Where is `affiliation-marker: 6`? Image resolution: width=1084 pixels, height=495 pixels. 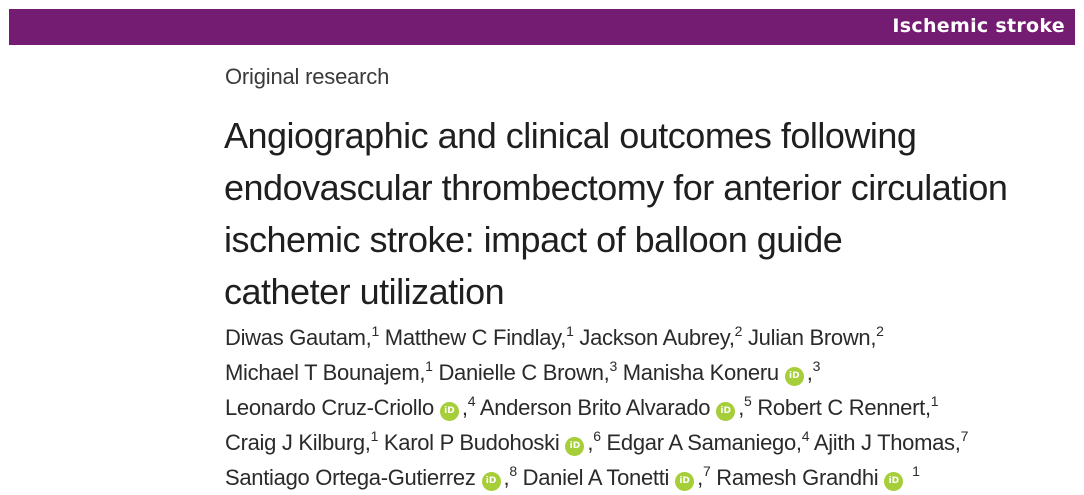 affiliation-marker: 6 is located at coordinates (597, 436).